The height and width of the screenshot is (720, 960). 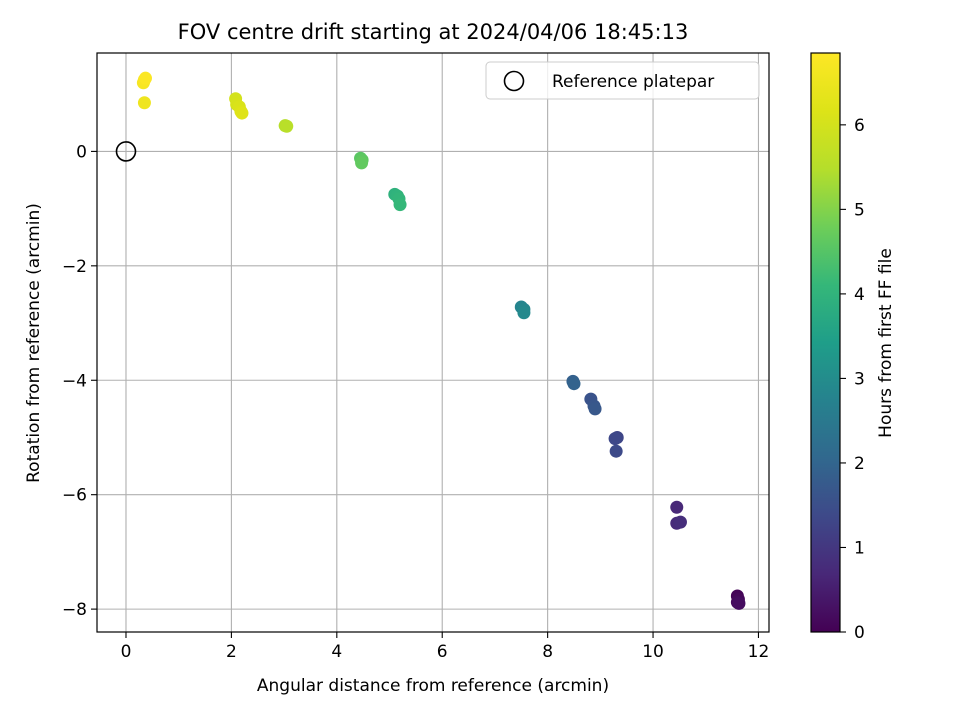 I want to click on y-axis-ticks: 0 −2 −4 −6 −8, so click(x=79, y=381).